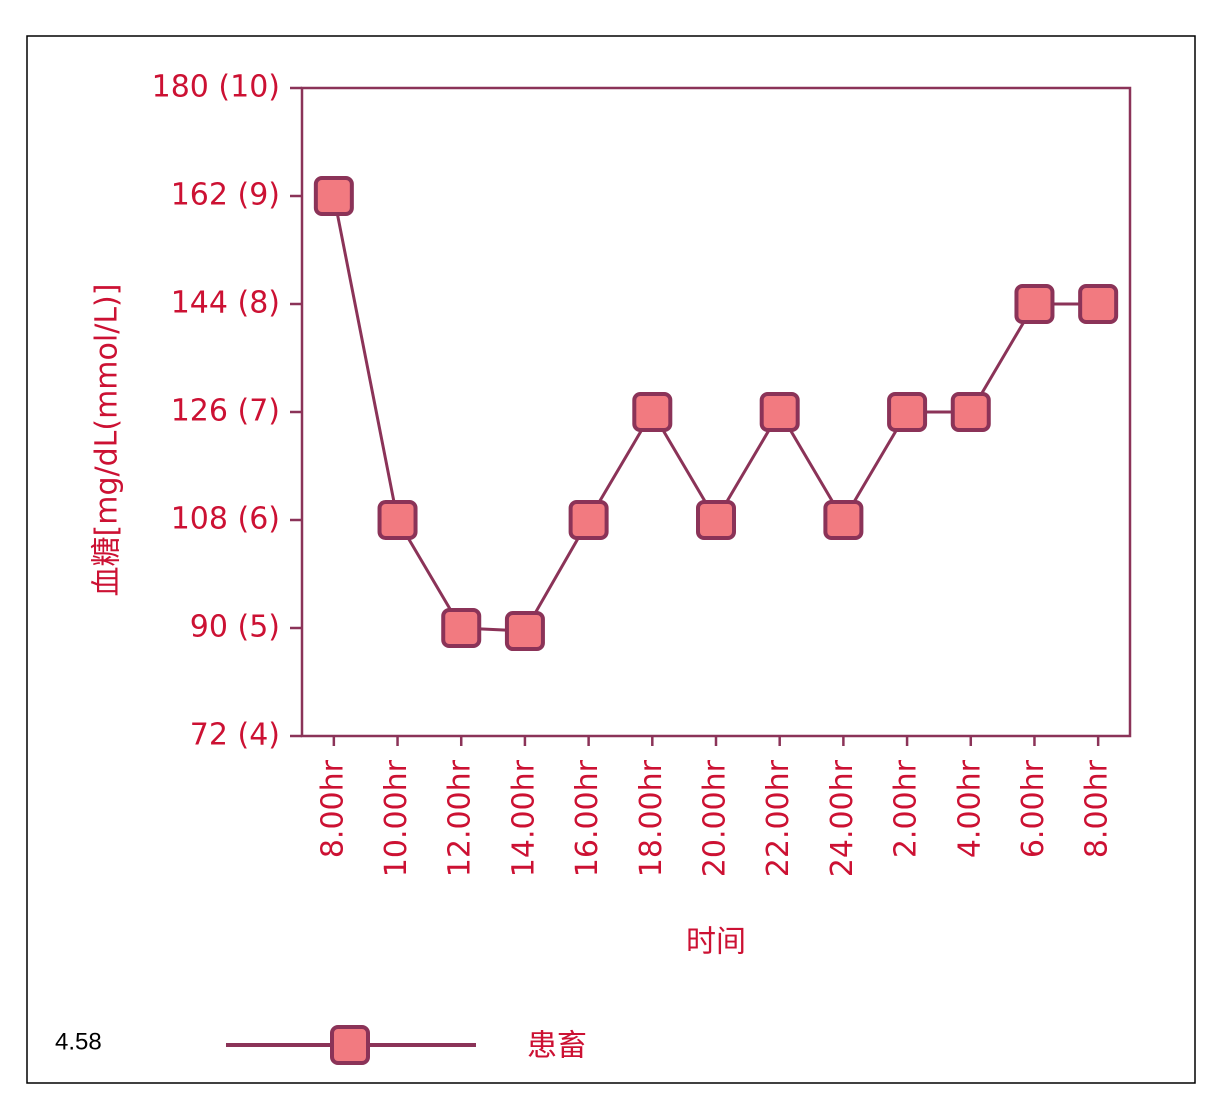 Image resolution: width=1216 pixels, height=1102 pixels. What do you see at coordinates (1033, 808) in the screenshot?
I see `x-tick-label: 6.00hr` at bounding box center [1033, 808].